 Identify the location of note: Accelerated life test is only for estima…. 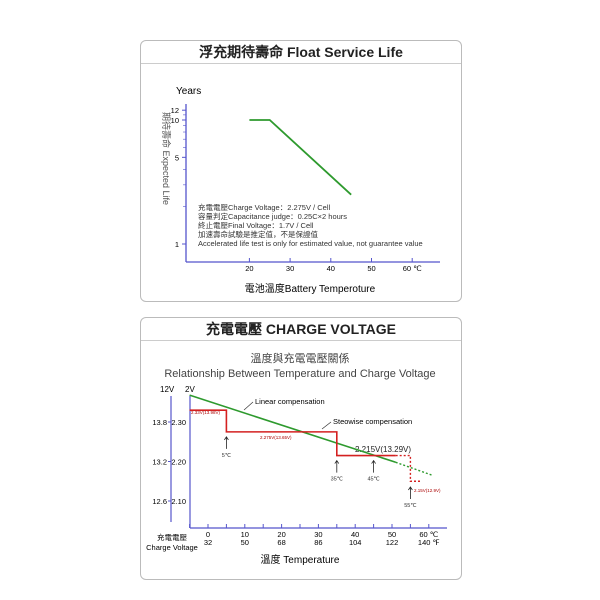
(310, 243).